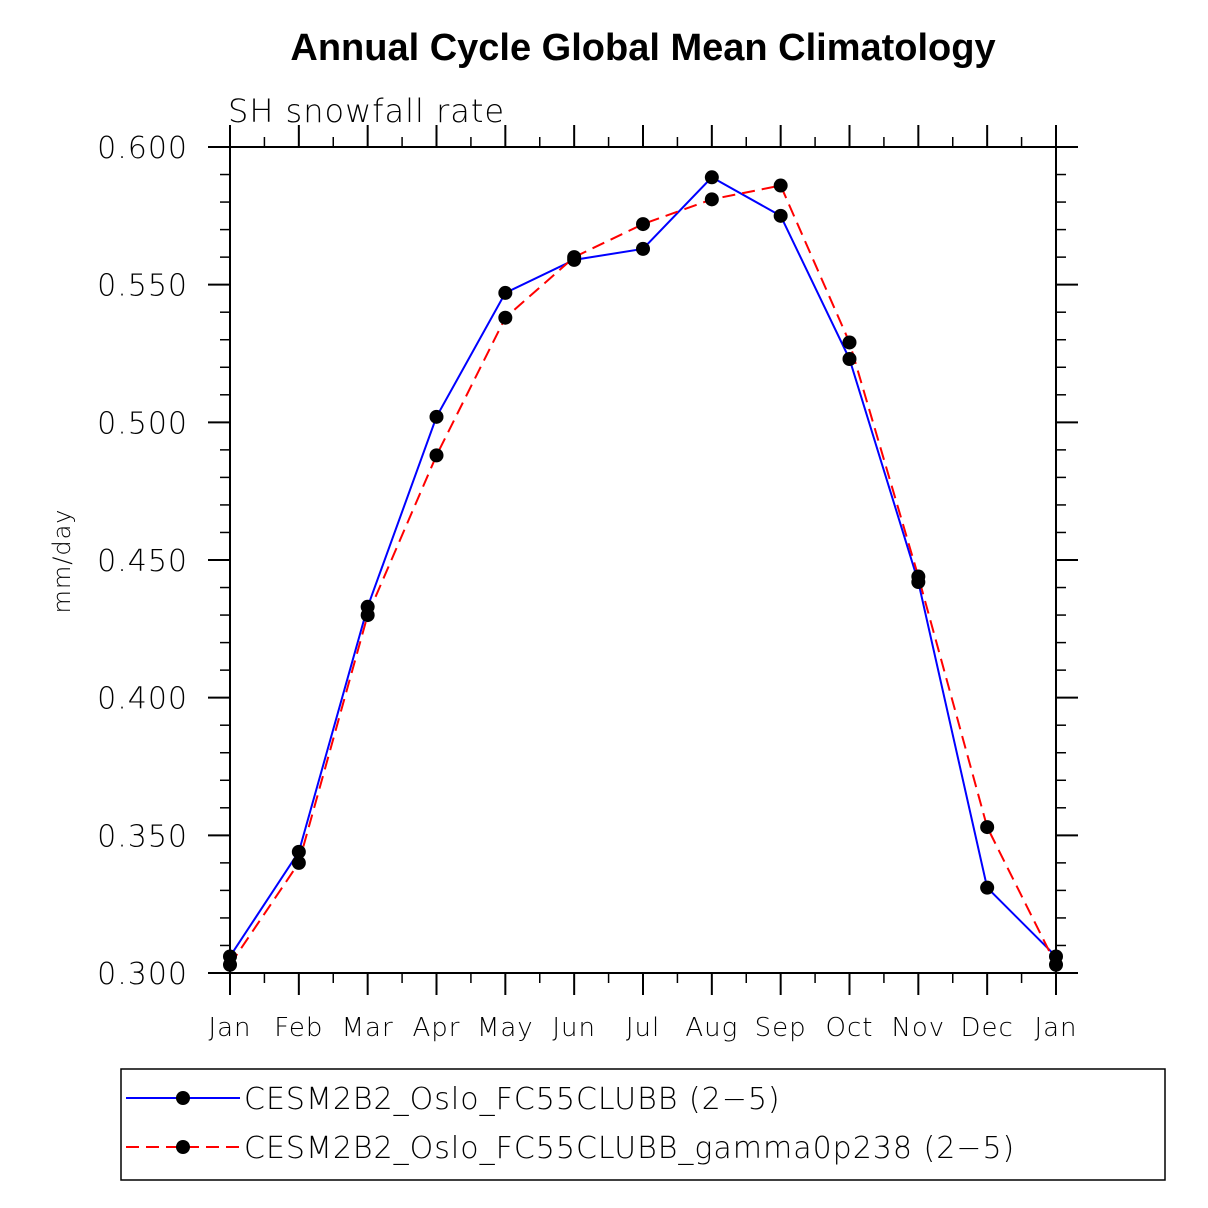 This screenshot has width=1208, height=1208. I want to click on x-tick-label: Apr, so click(437, 1028).